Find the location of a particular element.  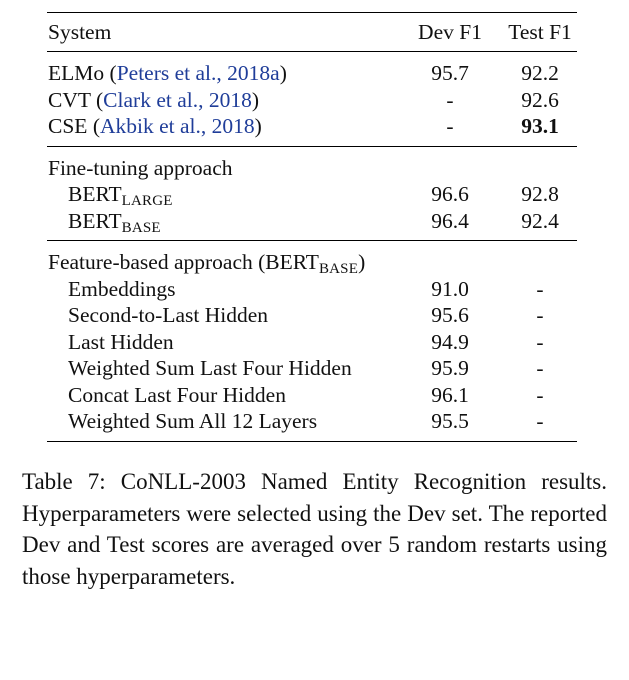

table-row: BERTBASE 96.4 92.4 is located at coordinates (312, 223).